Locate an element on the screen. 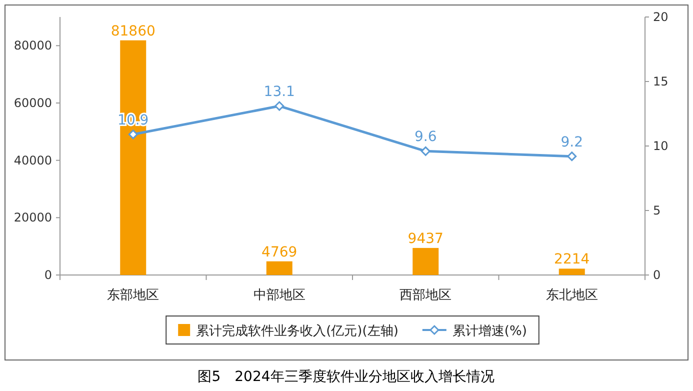  legend-label: 累计完成软件业务收入(亿元)(左轴) is located at coordinates (297, 331).